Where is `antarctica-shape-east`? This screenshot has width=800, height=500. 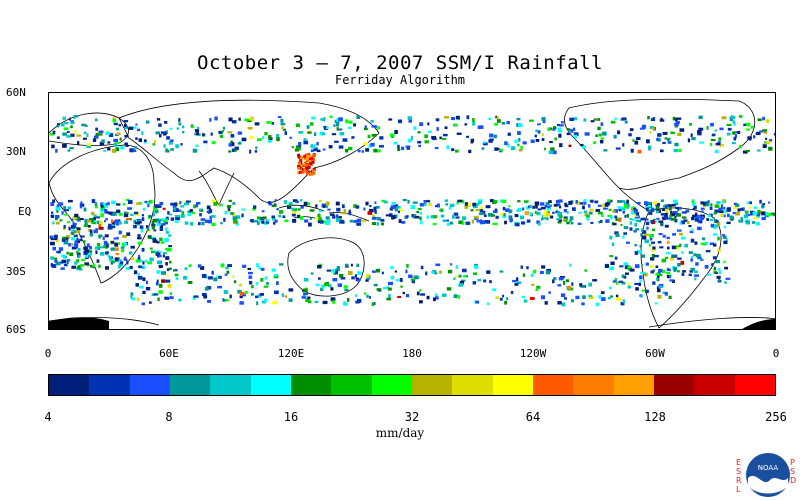
antarctica-shape-east is located at coordinates (758, 324).